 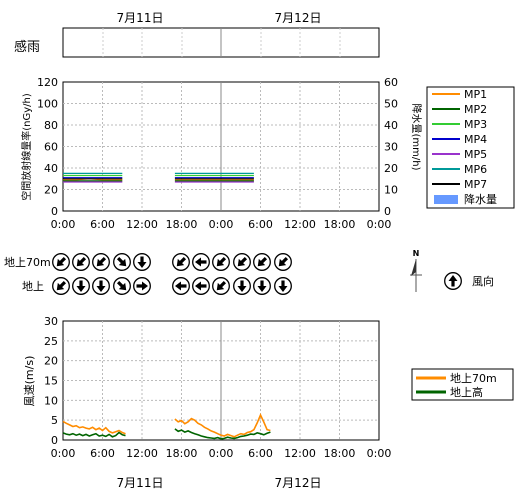 I want to click on date-label-day2-bottom: 7月12日, so click(x=298, y=483).